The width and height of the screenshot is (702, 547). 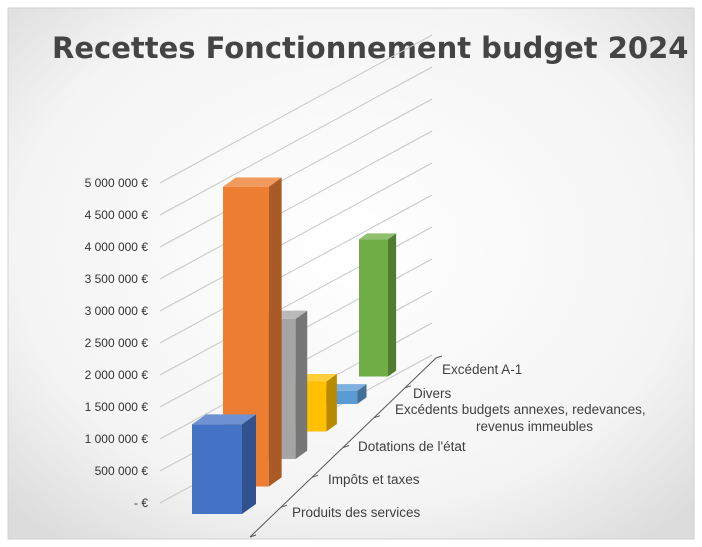 I want to click on y-tick-label: 2 000 000 €, so click(x=117, y=375).